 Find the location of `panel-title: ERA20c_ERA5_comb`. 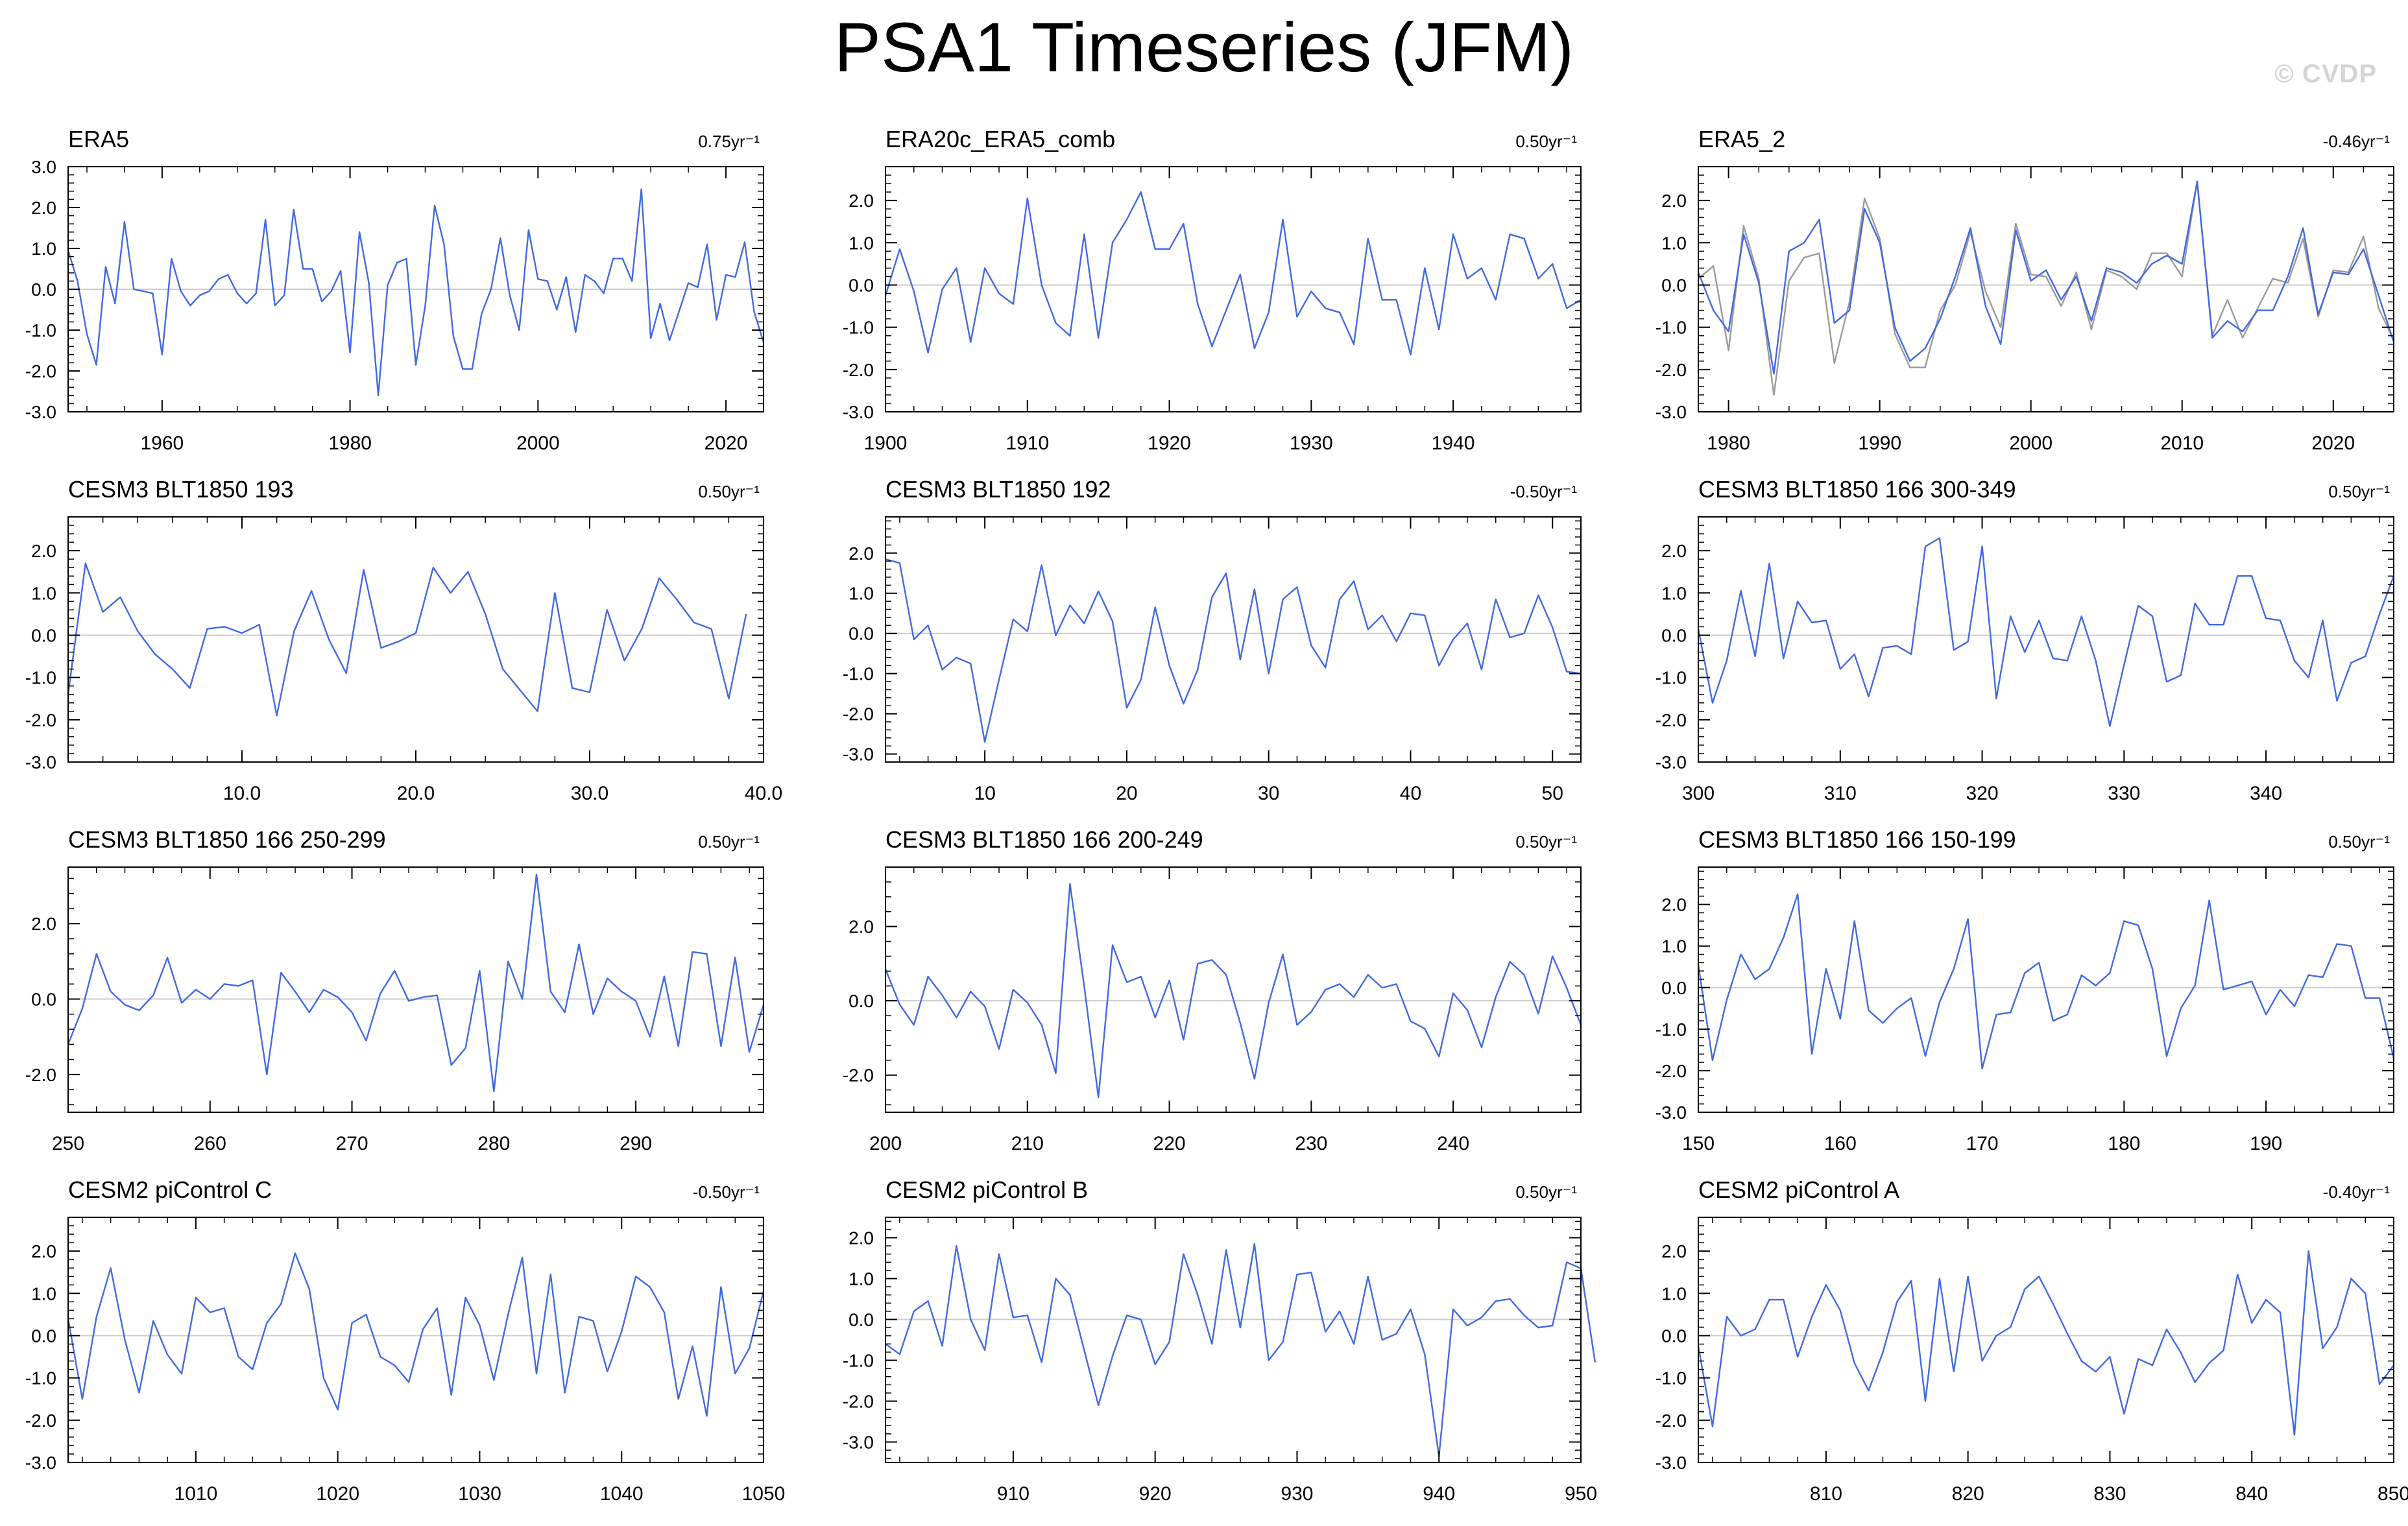

panel-title: ERA20c_ERA5_comb is located at coordinates (1000, 139).